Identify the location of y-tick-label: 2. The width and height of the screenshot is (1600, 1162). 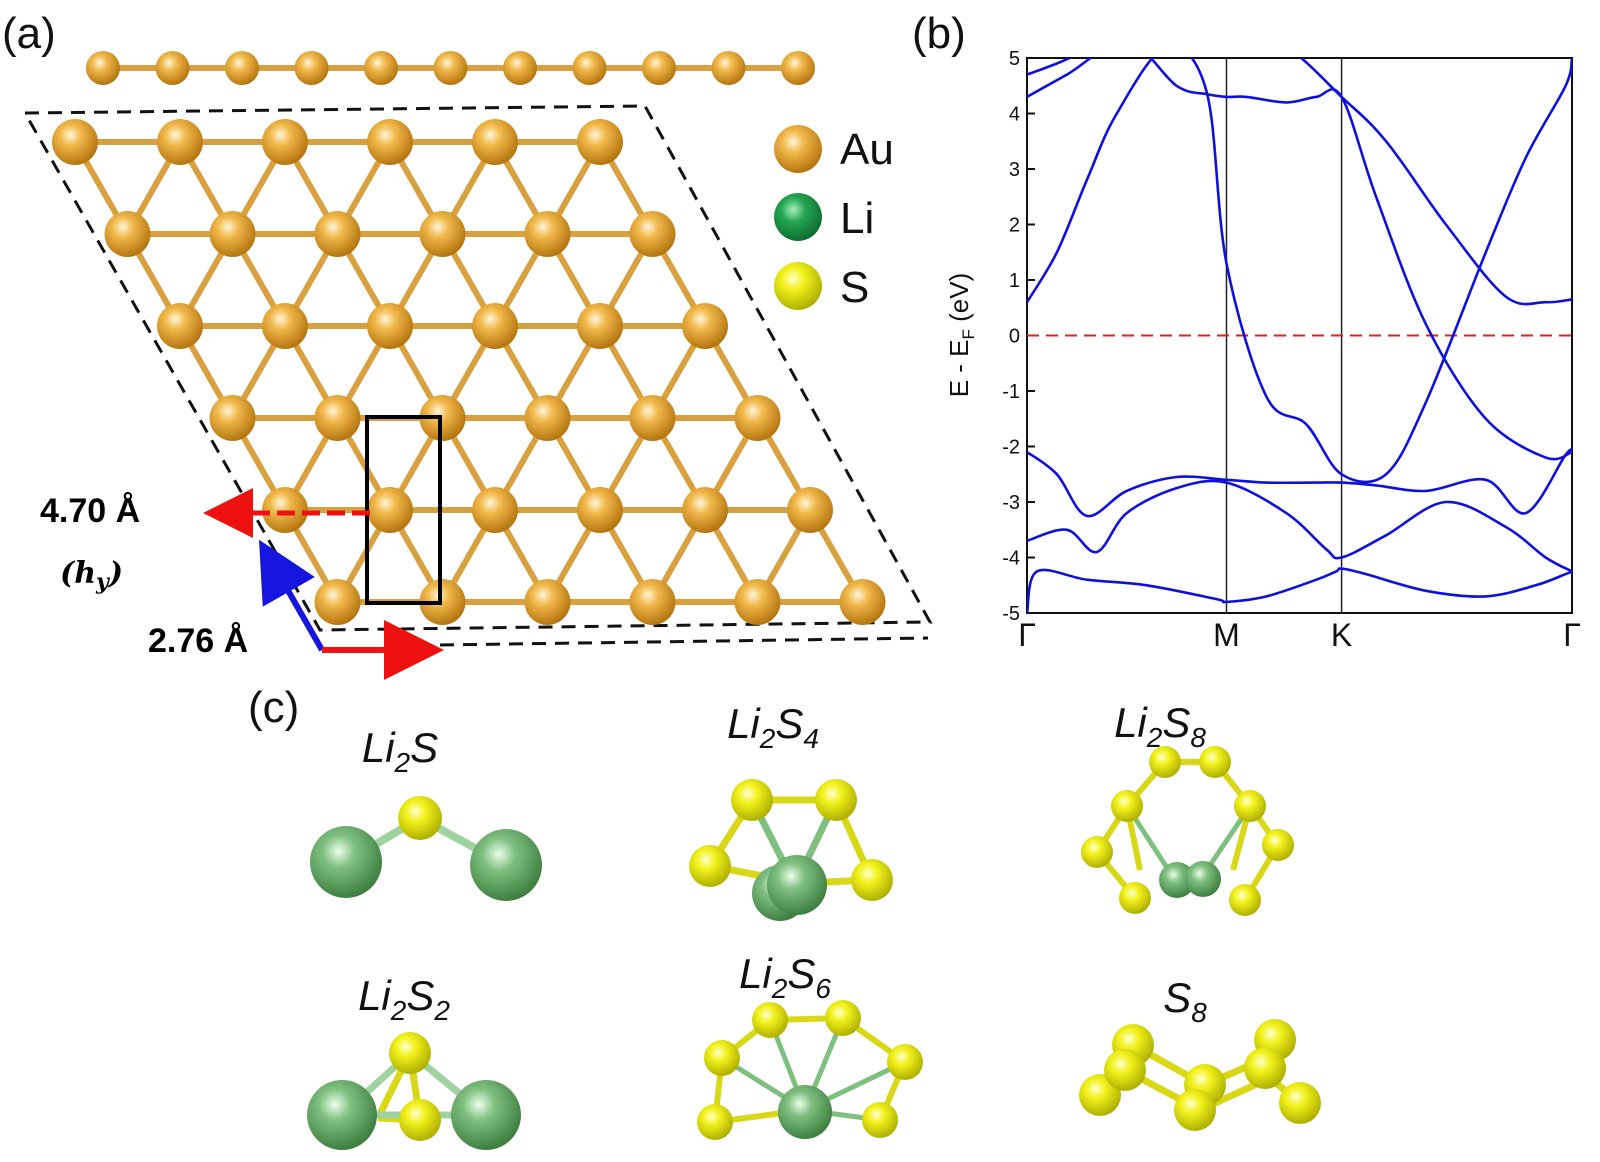
(1014, 226).